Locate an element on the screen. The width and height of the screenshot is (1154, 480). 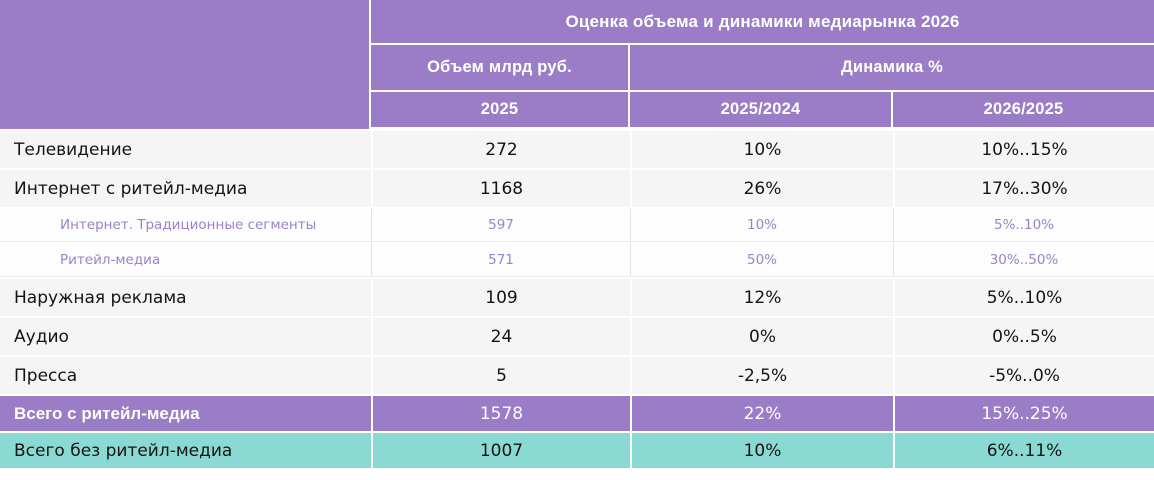
header-col-2025-2024: 2025/2024 is located at coordinates (761, 110).